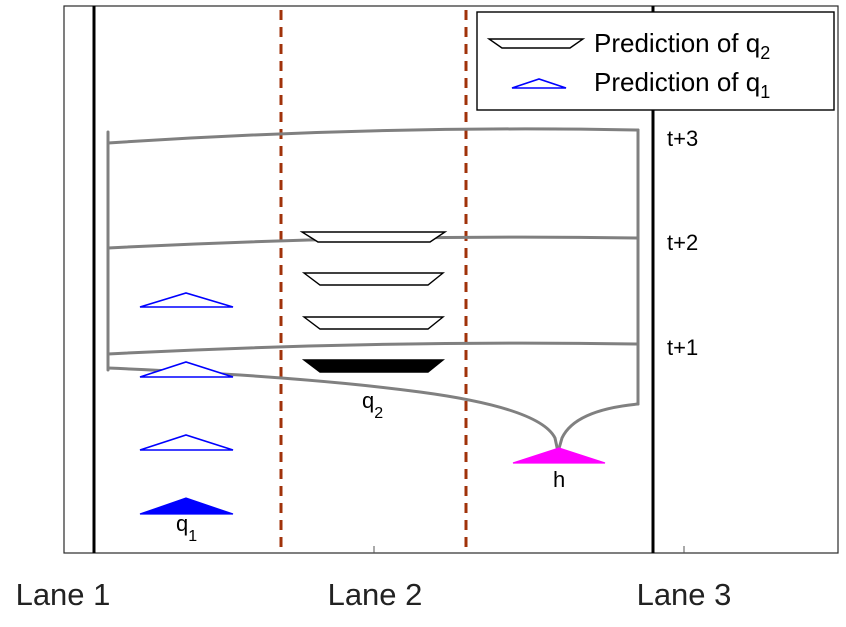  What do you see at coordinates (372, 405) in the screenshot?
I see `q2-vehicle-label: q2` at bounding box center [372, 405].